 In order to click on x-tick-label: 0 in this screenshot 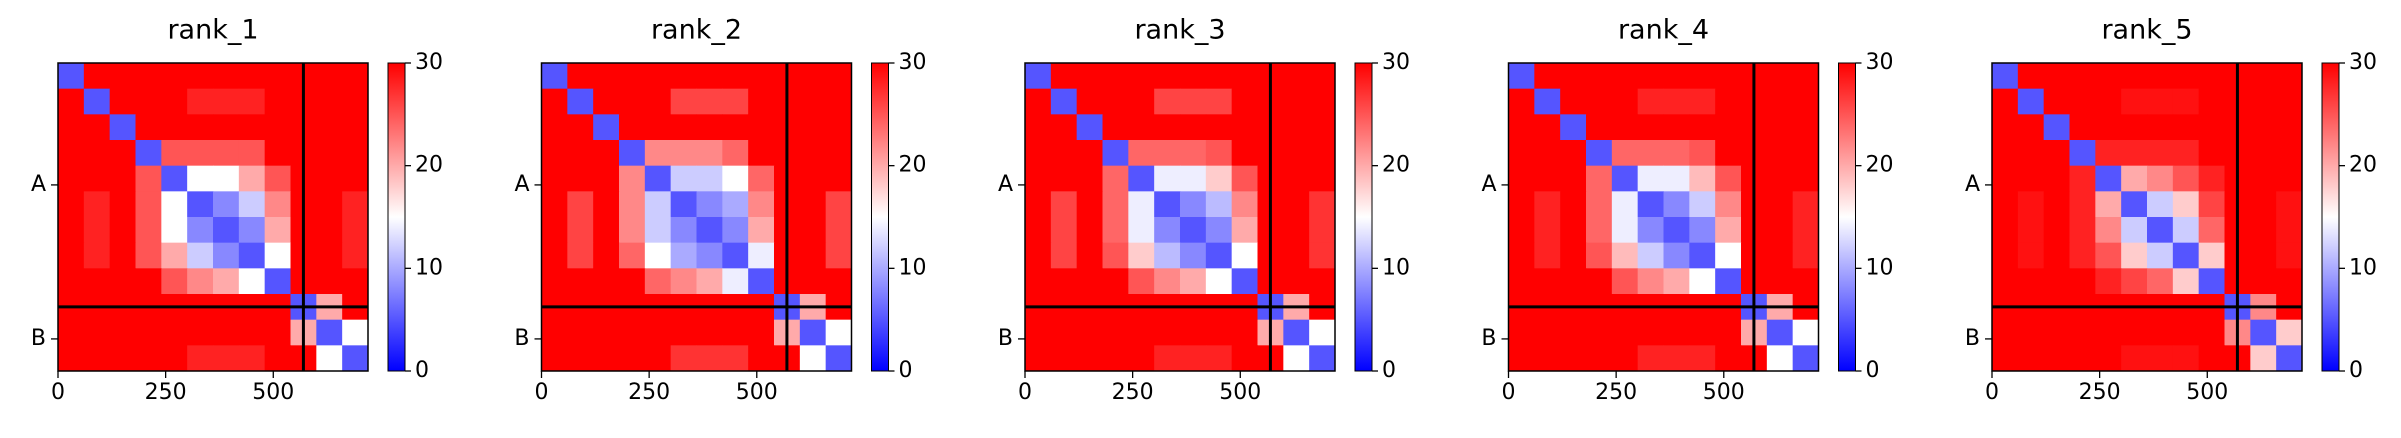, I will do `click(58, 392)`.